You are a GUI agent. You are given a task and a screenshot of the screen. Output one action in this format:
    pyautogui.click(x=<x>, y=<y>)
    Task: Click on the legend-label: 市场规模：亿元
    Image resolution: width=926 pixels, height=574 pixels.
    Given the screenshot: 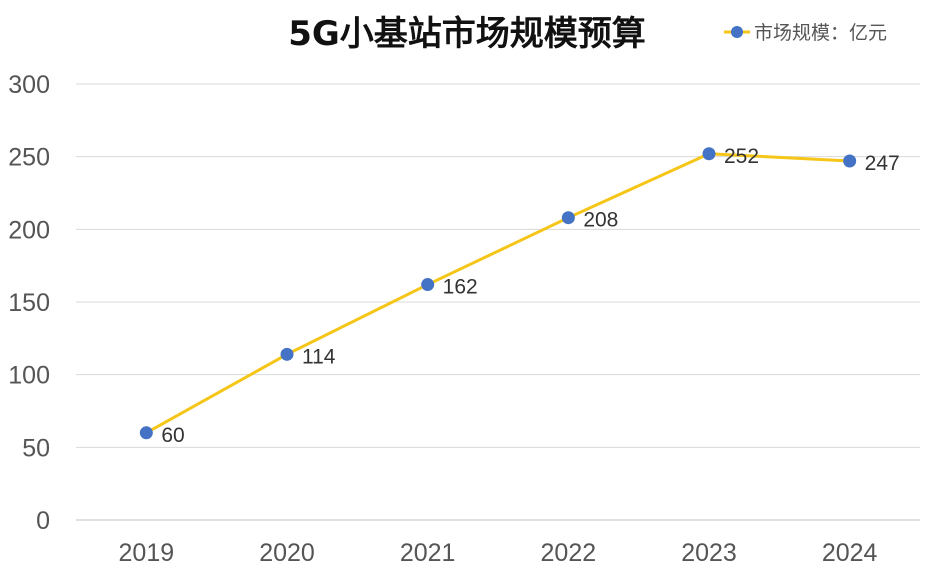 What is the action you would take?
    pyautogui.click(x=820, y=33)
    